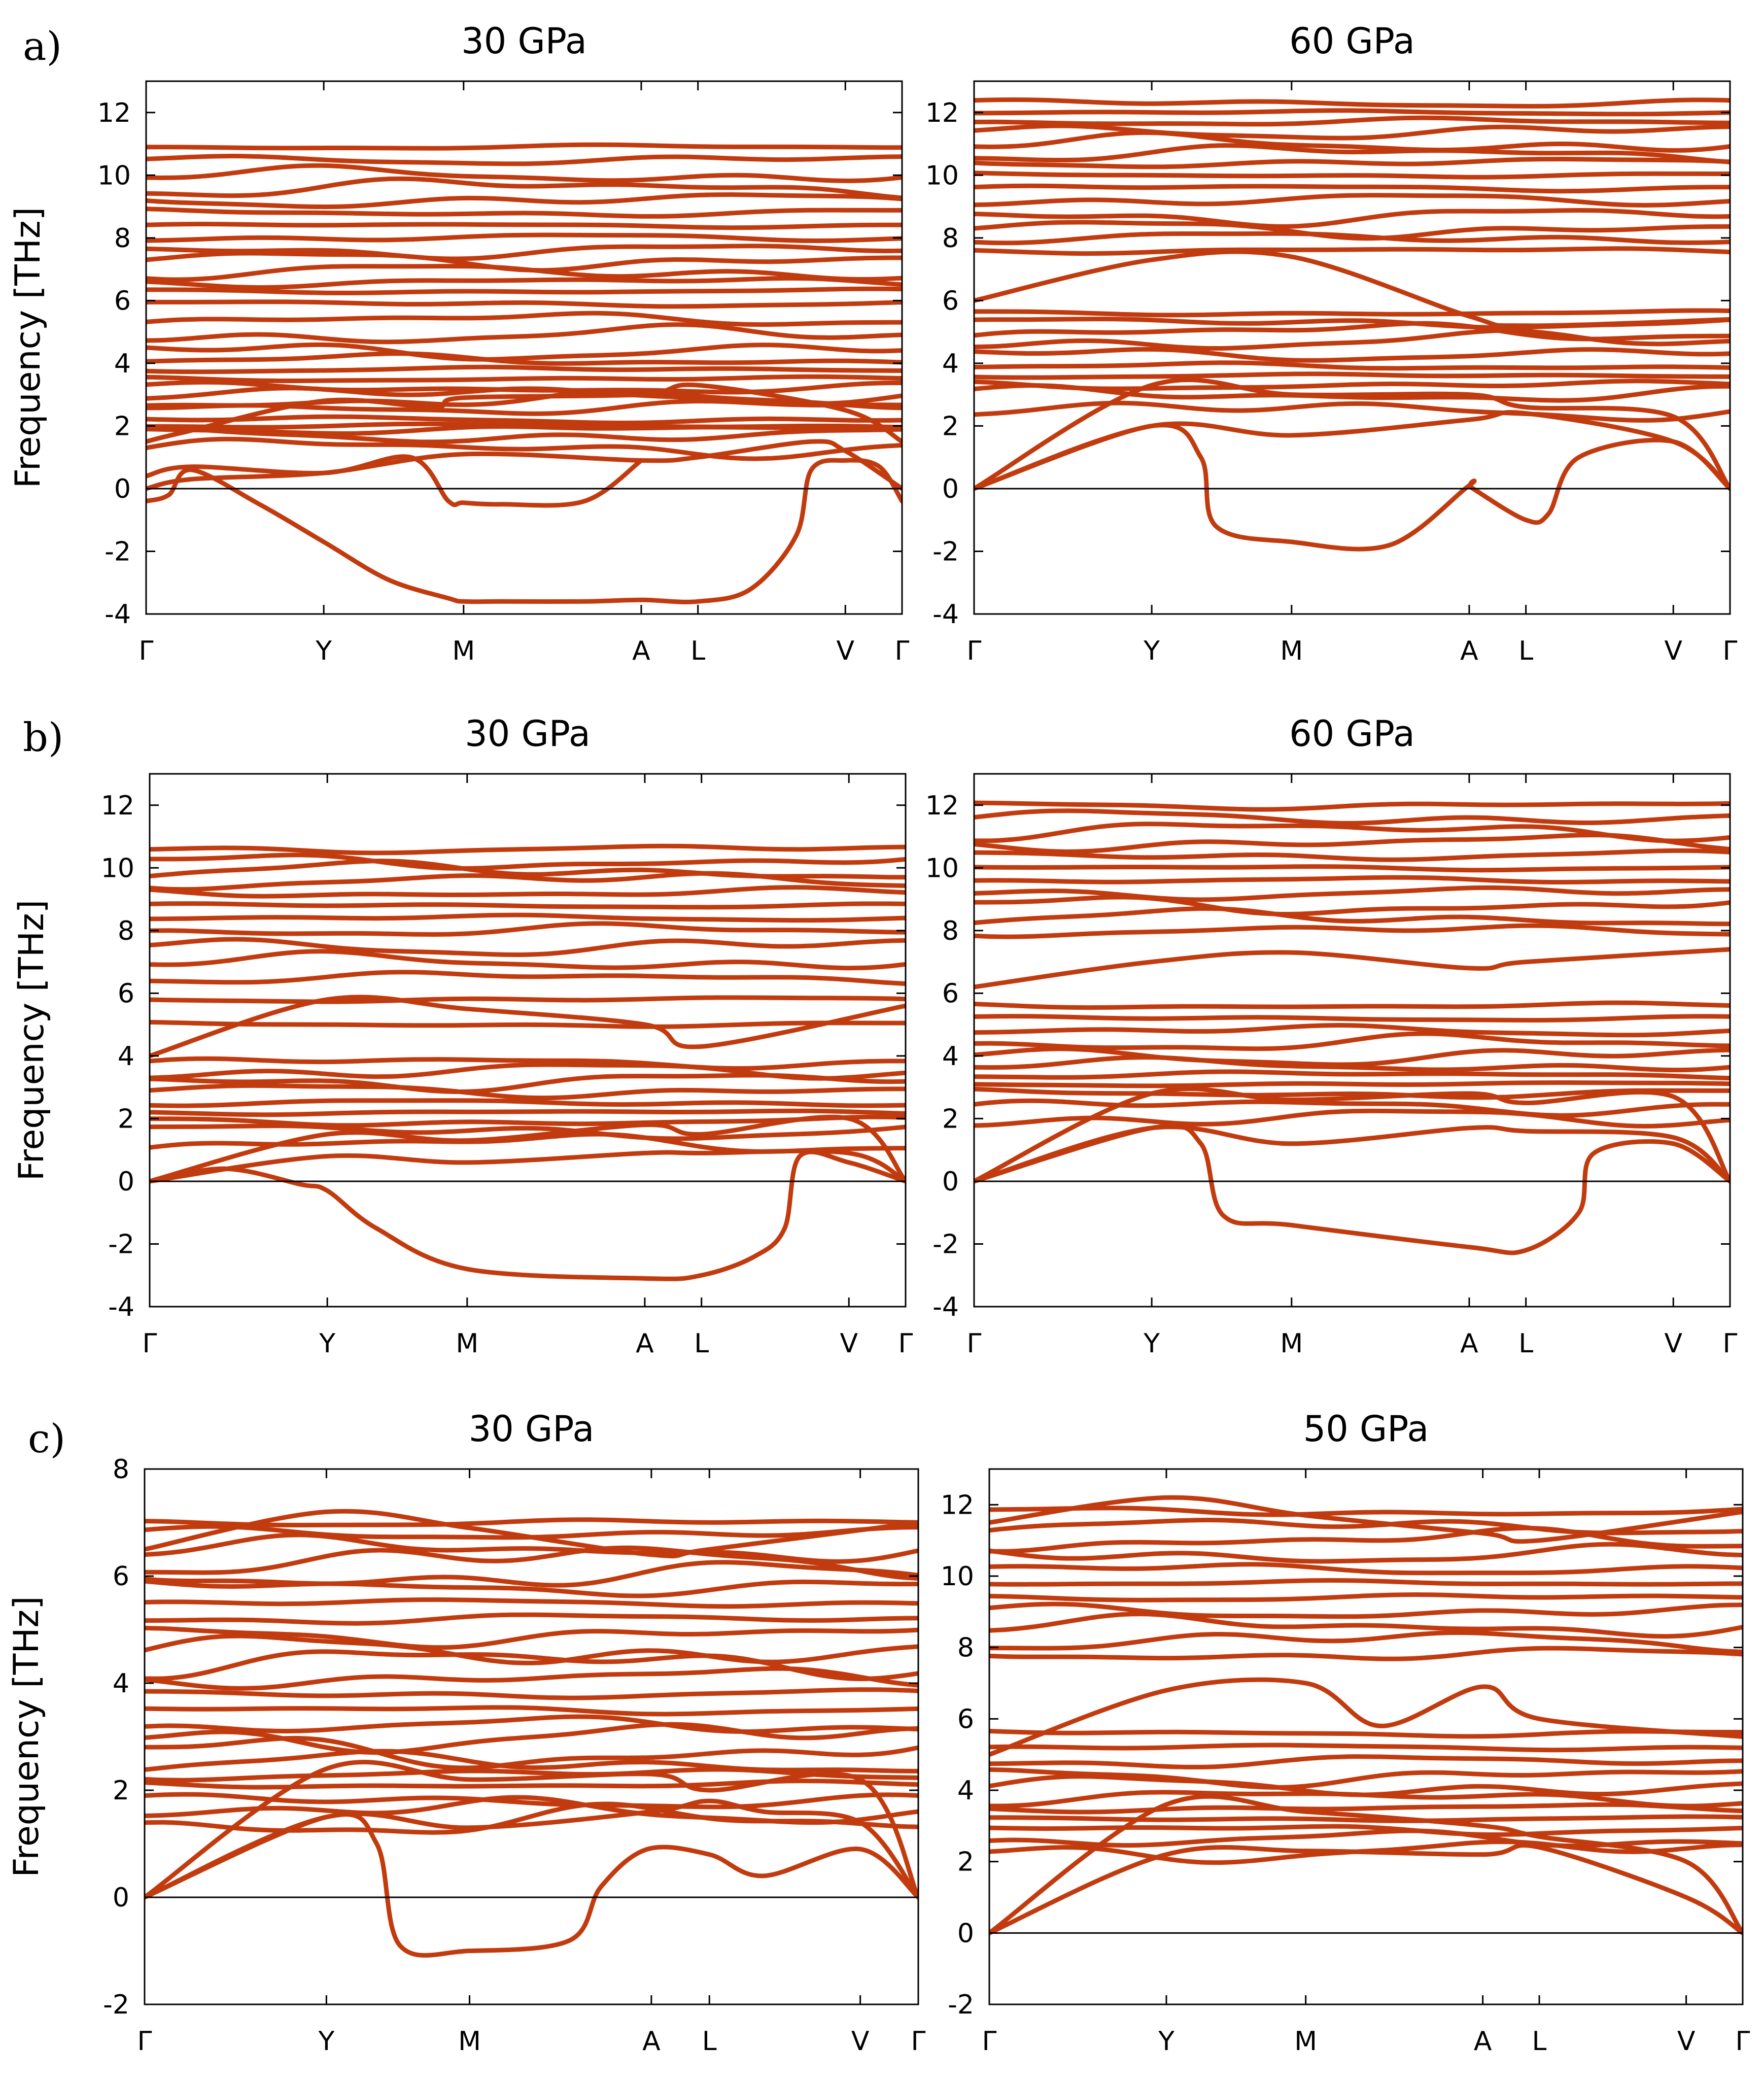 The image size is (1764, 2081). Describe the element at coordinates (117, 806) in the screenshot. I see `y-tick-label: 12` at that location.